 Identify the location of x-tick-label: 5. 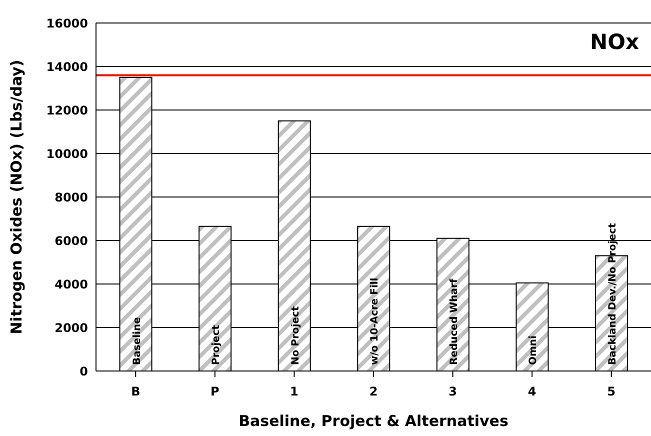
(611, 391).